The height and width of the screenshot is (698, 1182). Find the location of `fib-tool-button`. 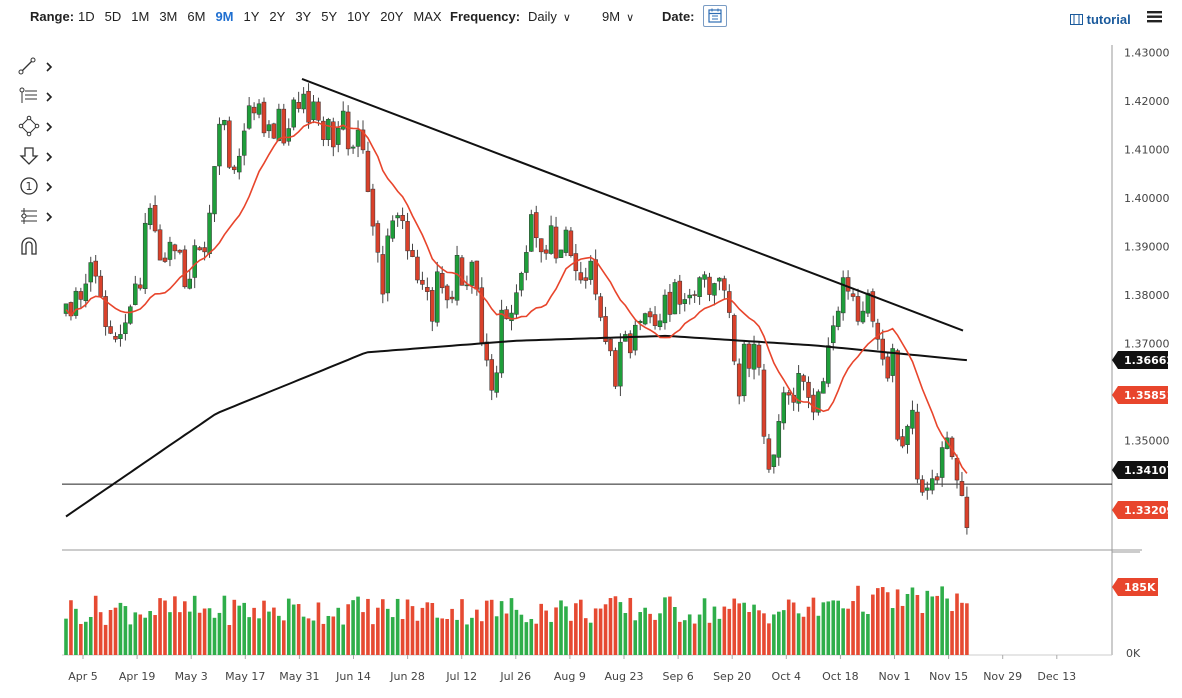

fib-tool-button is located at coordinates (38, 96).